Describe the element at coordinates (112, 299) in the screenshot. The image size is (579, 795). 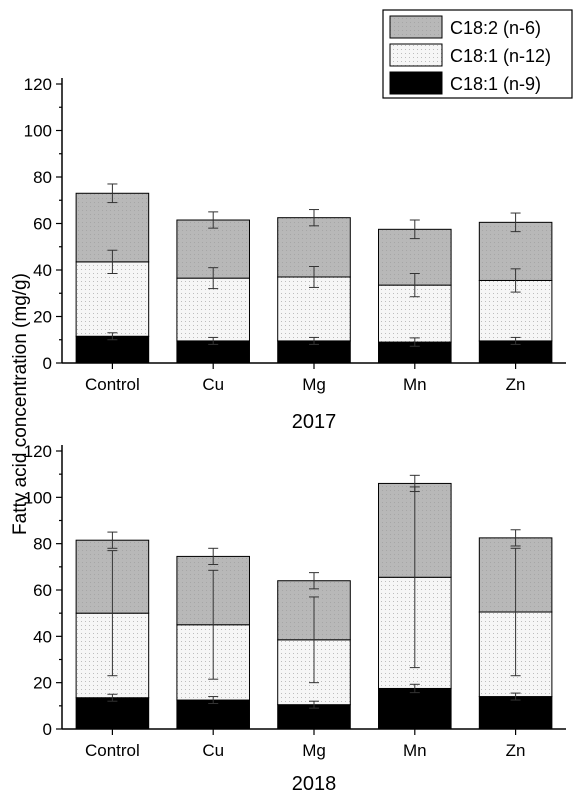
I see `bar-series-c18-1-n12` at that location.